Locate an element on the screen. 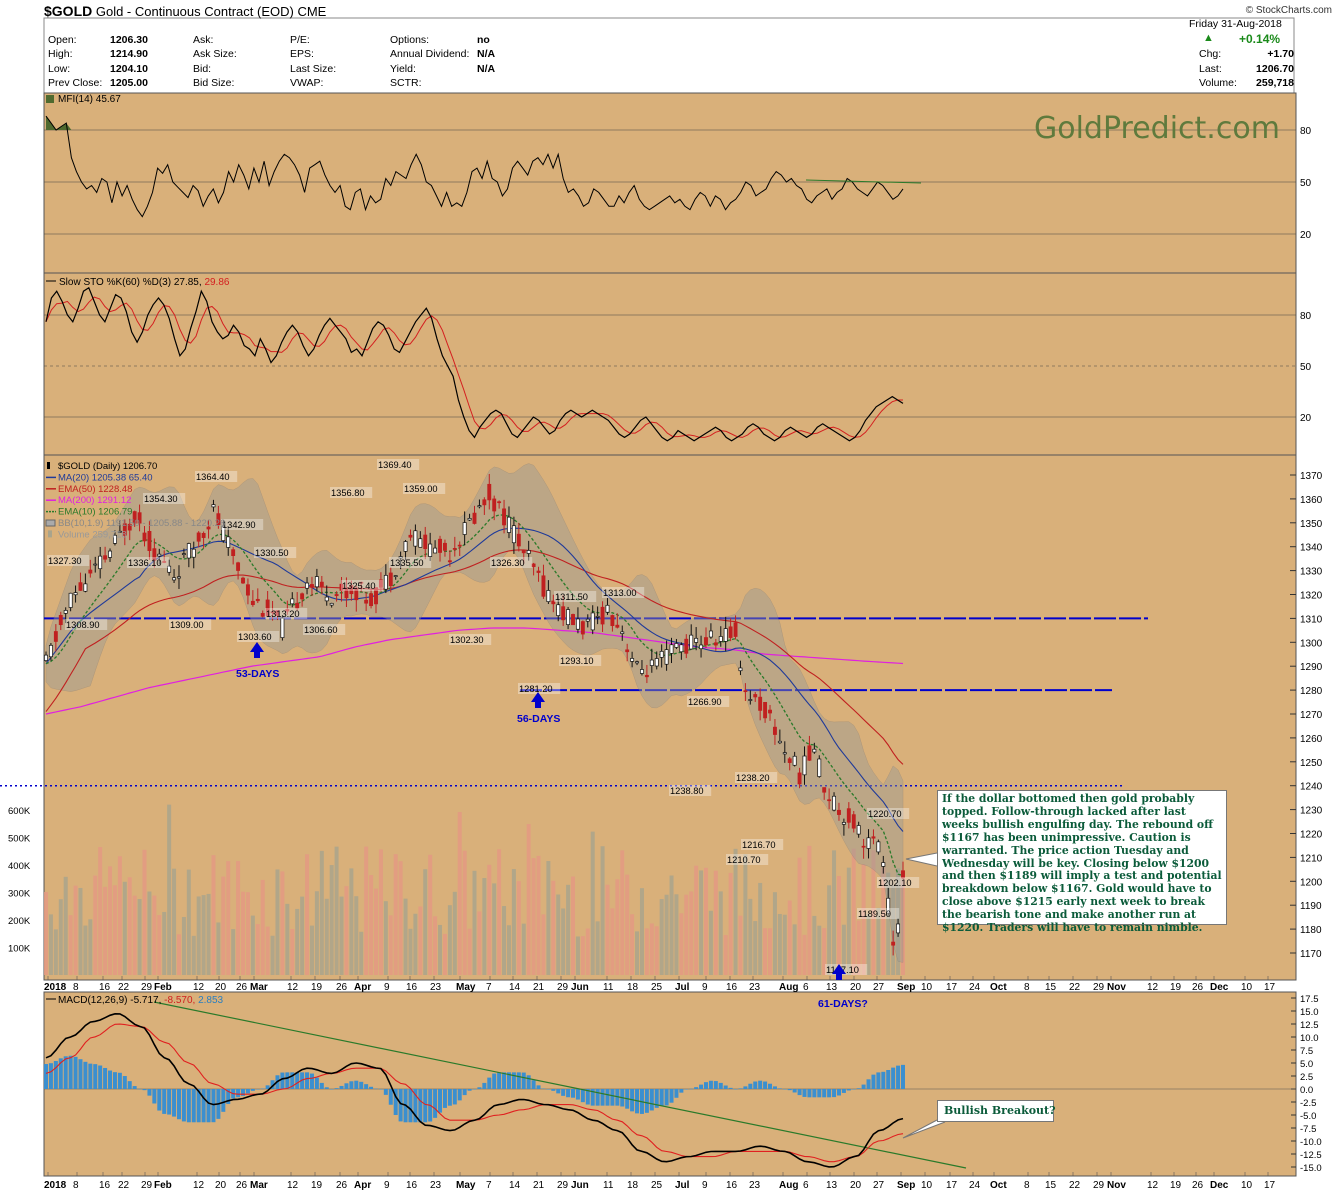 Image resolution: width=1340 pixels, height=1192 pixels. xaxis-top-label: 25 is located at coordinates (657, 987).